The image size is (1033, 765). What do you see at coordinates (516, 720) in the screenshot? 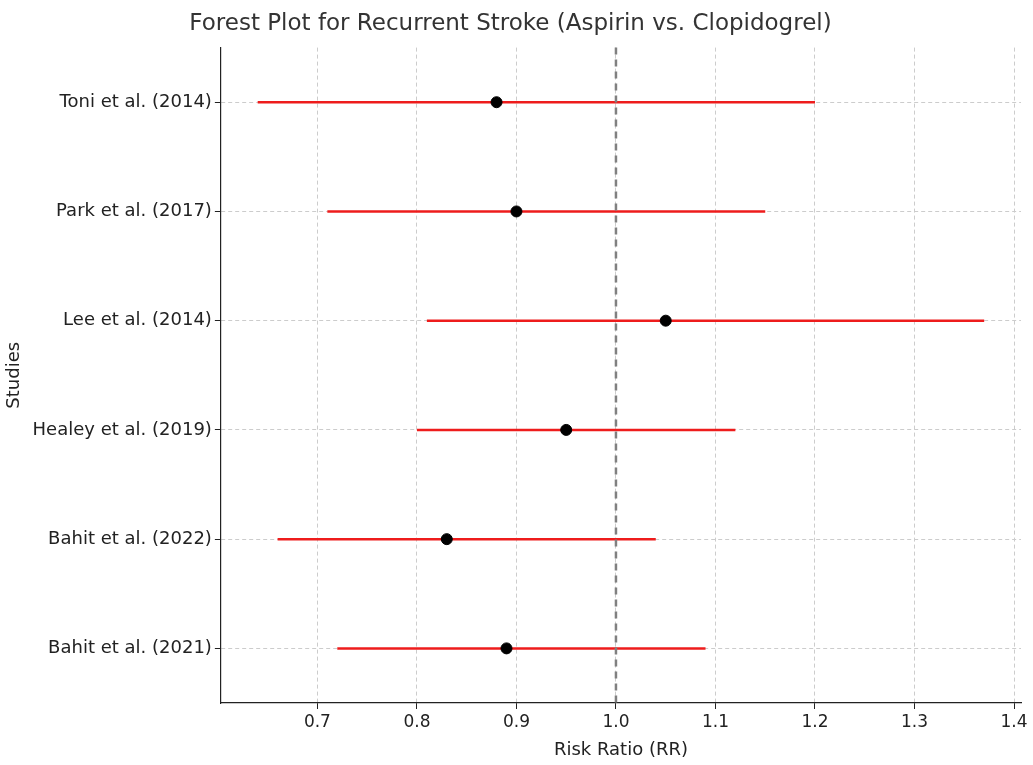
I see `x-tick-label: 0.9` at bounding box center [516, 720].